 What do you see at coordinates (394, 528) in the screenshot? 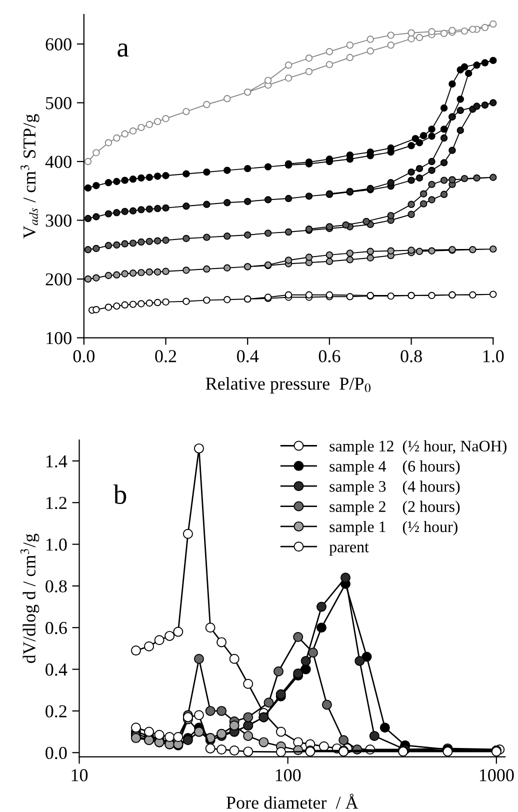
I see `legend-label: sample 1 (½ hour)` at bounding box center [394, 528].